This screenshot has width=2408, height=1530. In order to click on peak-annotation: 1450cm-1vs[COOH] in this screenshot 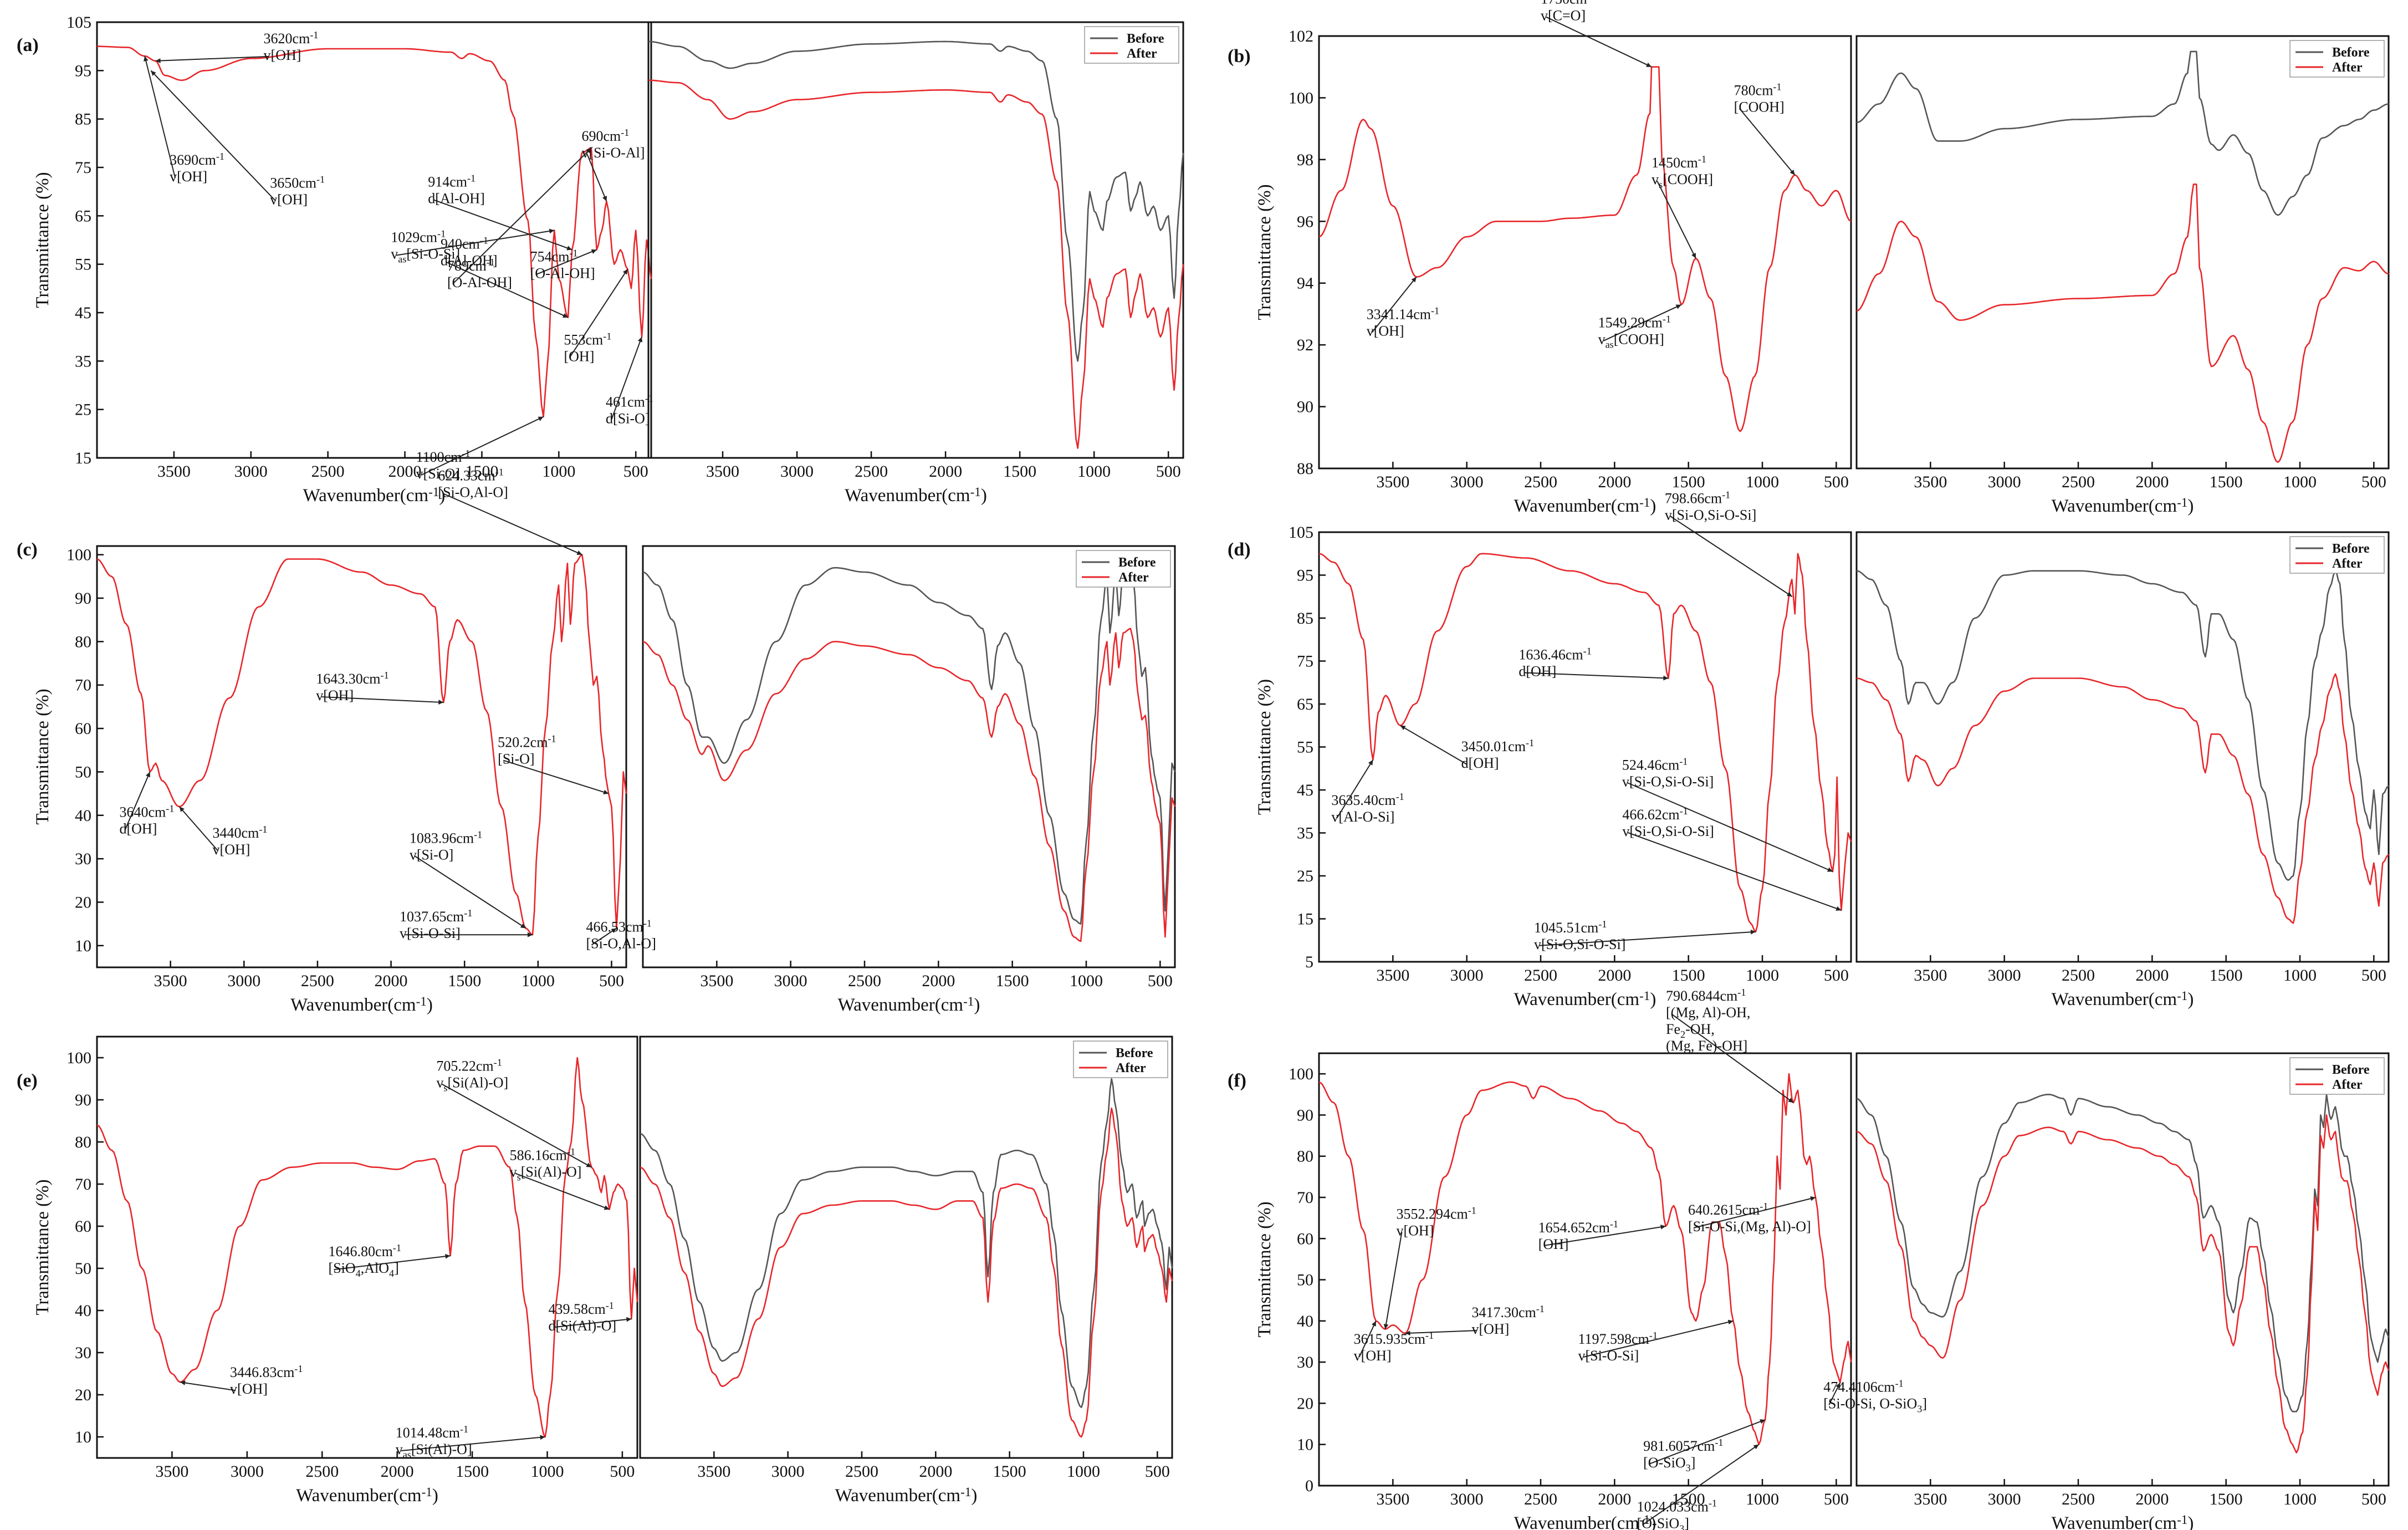, I will do `click(1682, 206)`.